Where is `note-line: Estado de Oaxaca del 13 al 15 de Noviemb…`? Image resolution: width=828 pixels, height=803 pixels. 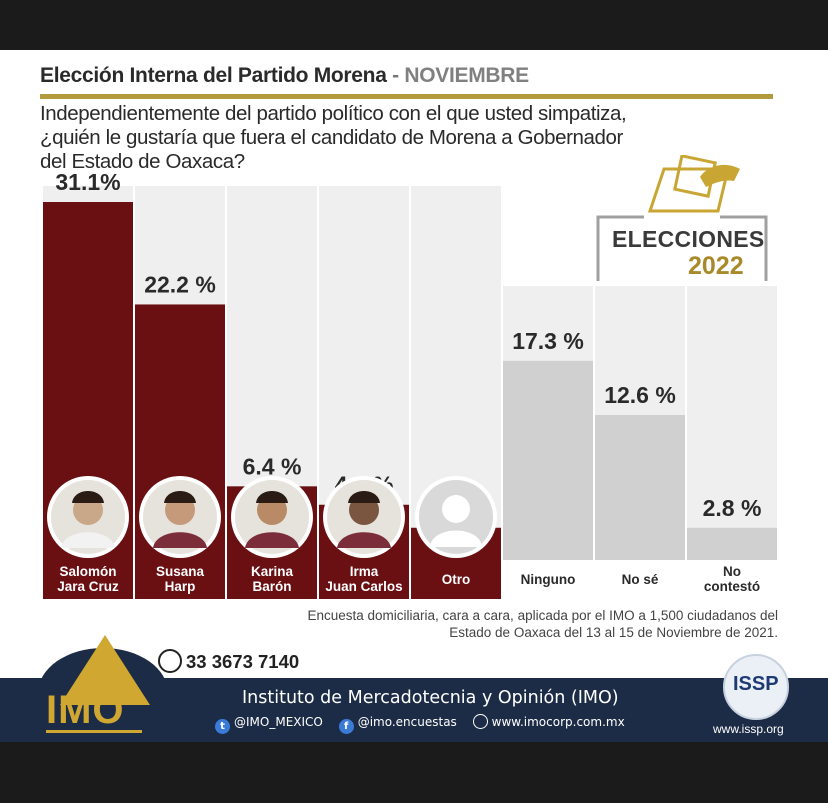
note-line: Estado de Oaxaca del 13 al 15 de Noviemb… is located at coordinates (613, 632).